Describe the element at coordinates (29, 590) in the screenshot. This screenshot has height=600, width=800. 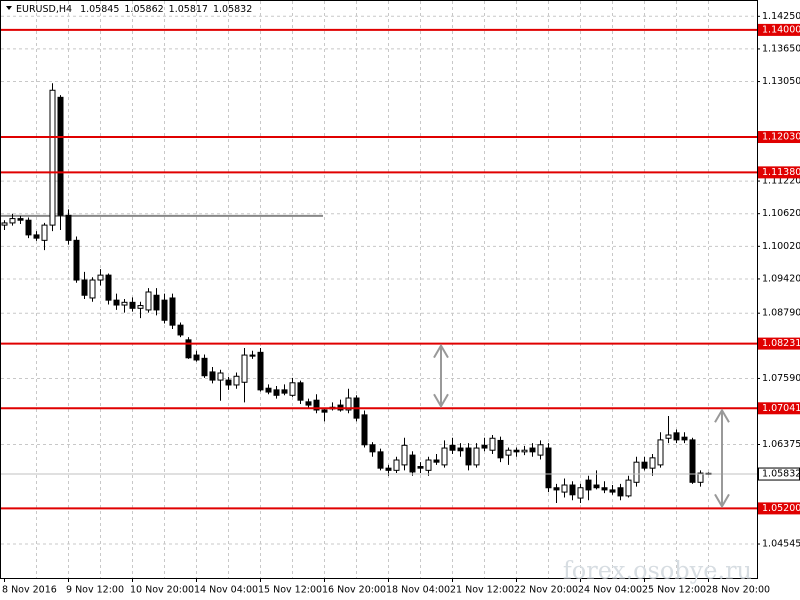
I see `x-tick-label: 8 Nov 2016` at that location.